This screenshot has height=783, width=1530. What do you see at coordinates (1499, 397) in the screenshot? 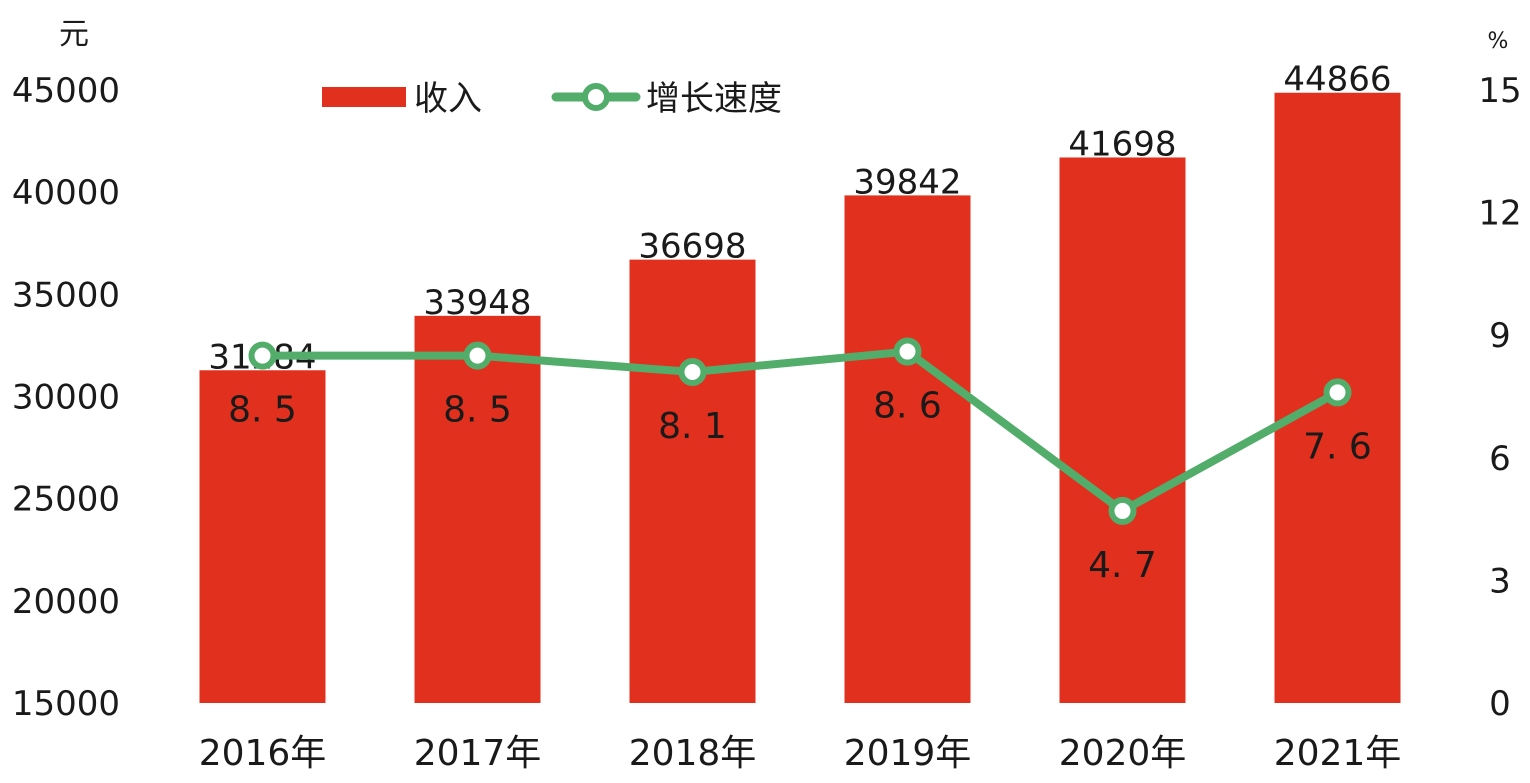
I see `right-axis-ticks: 0 3 6 9 12 15` at bounding box center [1499, 397].